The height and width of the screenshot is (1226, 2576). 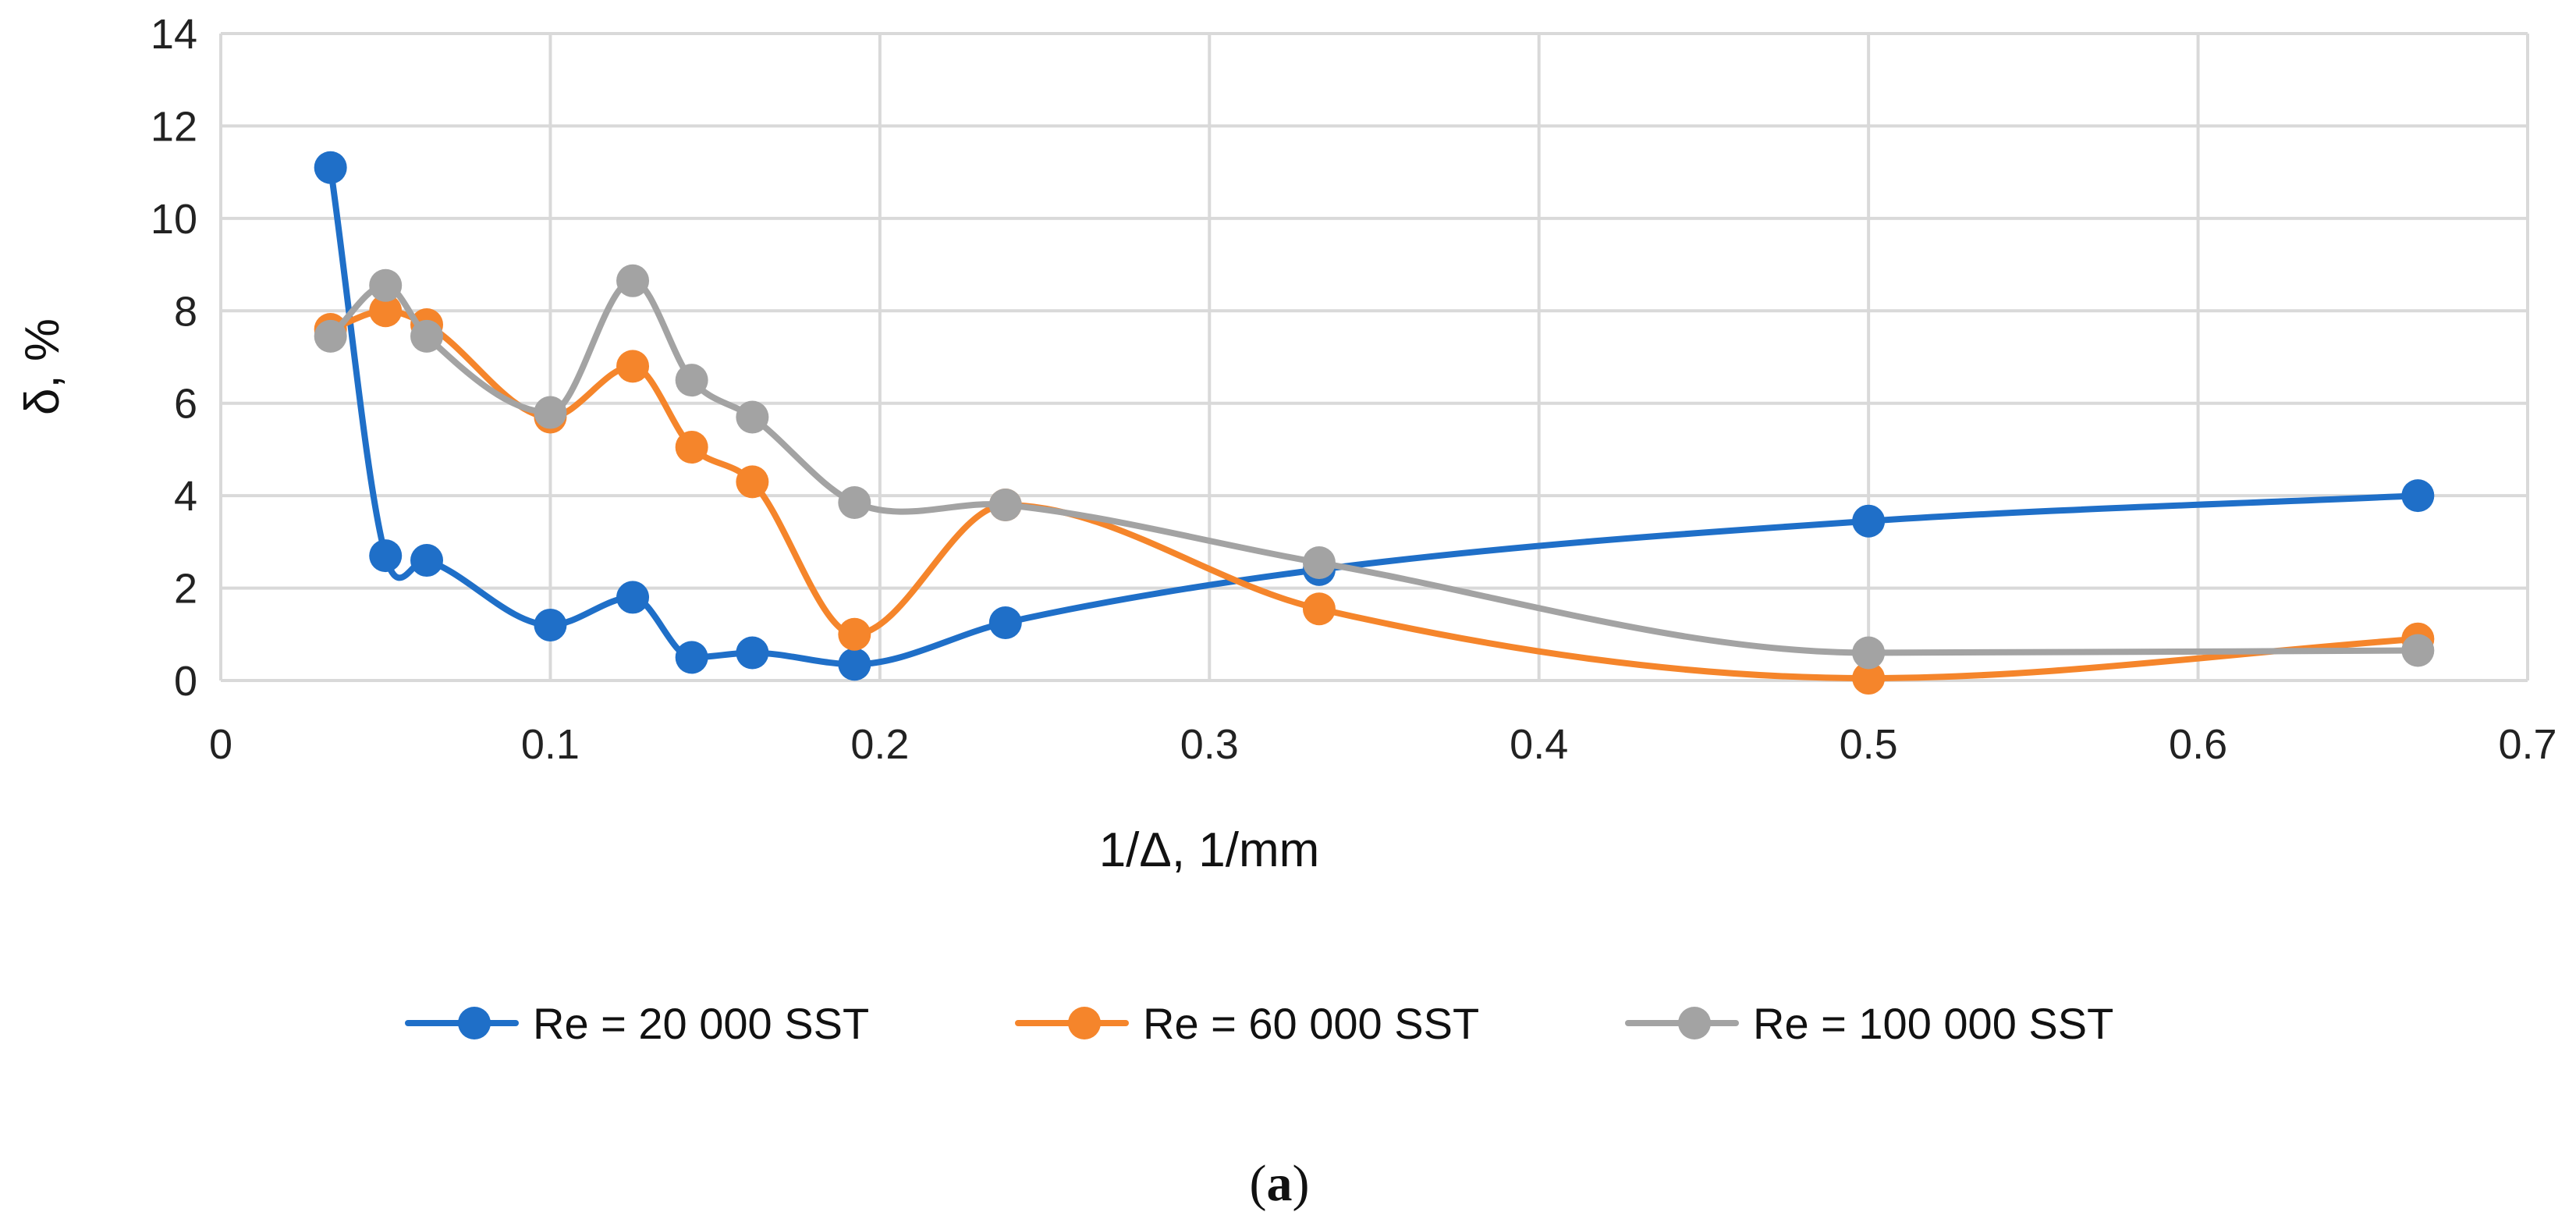 I want to click on y-tick-label: 8, so click(x=185, y=311).